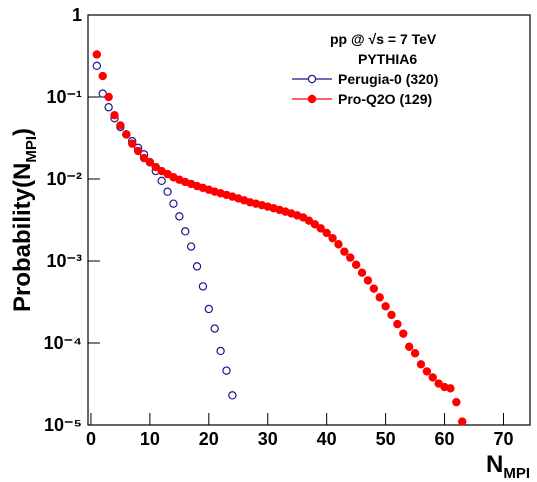  Describe the element at coordinates (209, 439) in the screenshot. I see `x-tick-label: 20` at that location.